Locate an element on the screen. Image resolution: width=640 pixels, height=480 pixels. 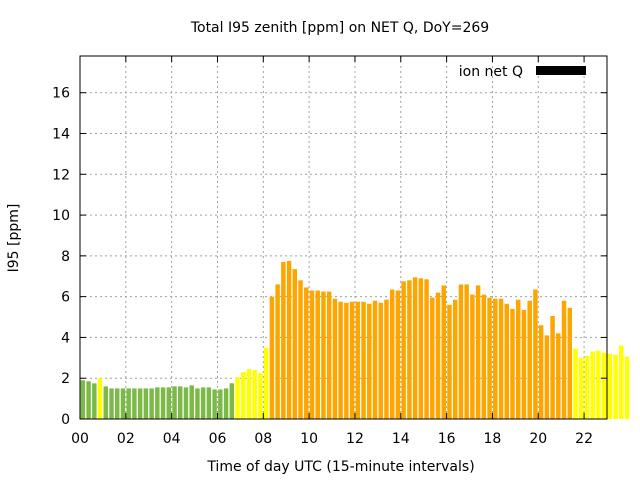
chart-title: Total I95 zenith [ppm] on NET Q, DoY=269 is located at coordinates (339, 28).